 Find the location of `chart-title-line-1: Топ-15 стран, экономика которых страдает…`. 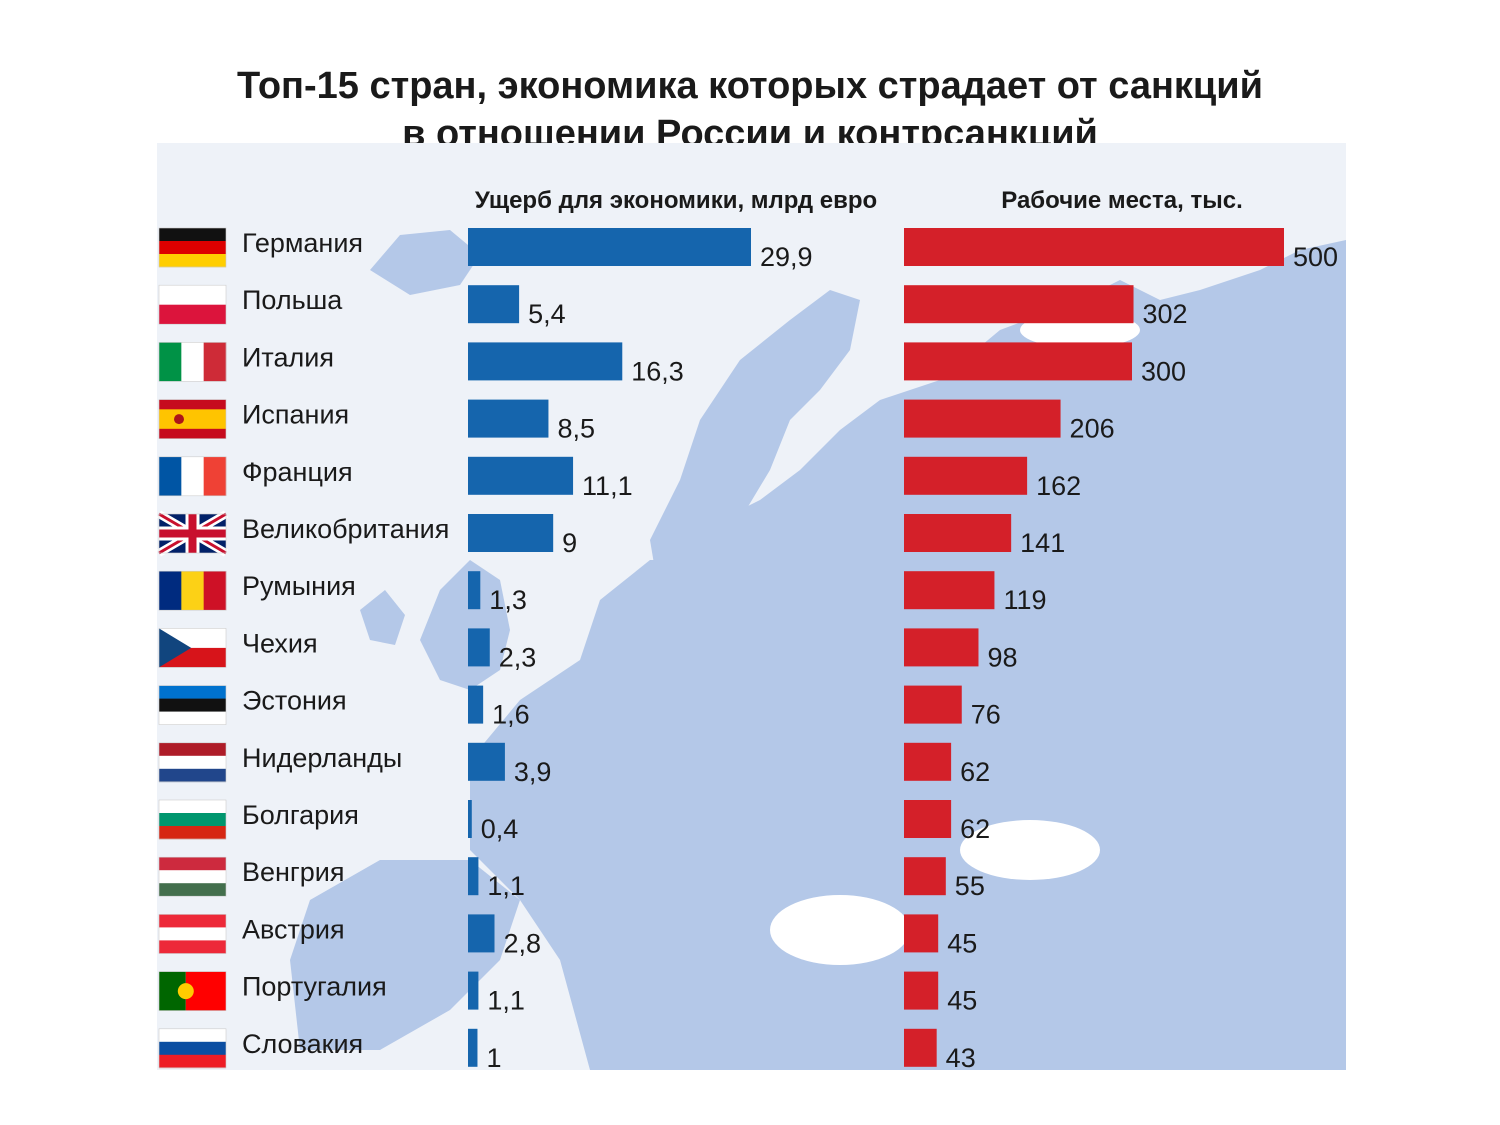

chart-title-line-1: Топ-15 стран, экономика которых страдает… is located at coordinates (750, 86).